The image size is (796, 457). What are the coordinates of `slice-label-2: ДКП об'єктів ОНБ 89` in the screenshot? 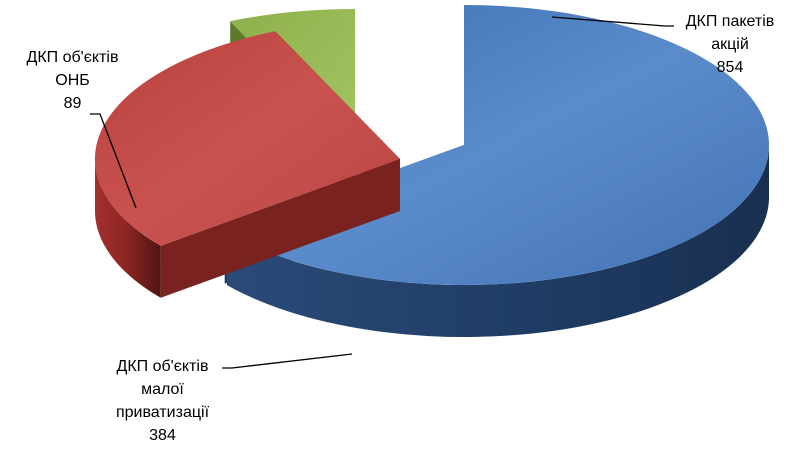 It's located at (72, 80).